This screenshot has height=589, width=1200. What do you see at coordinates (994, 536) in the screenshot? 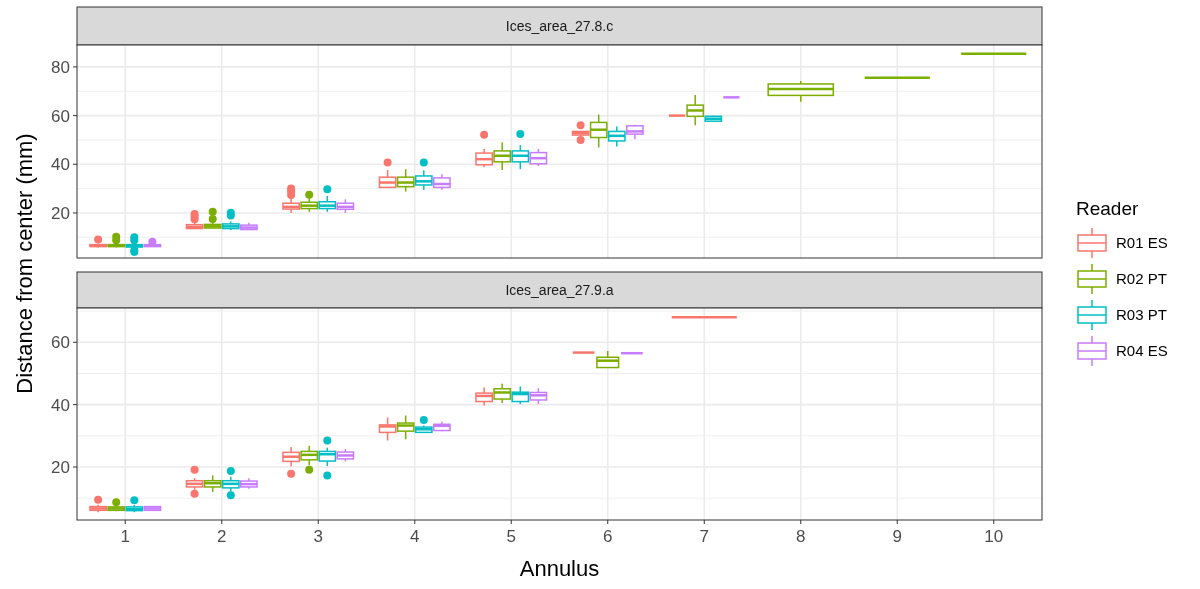
I see `x-tick-label: 10` at bounding box center [994, 536].